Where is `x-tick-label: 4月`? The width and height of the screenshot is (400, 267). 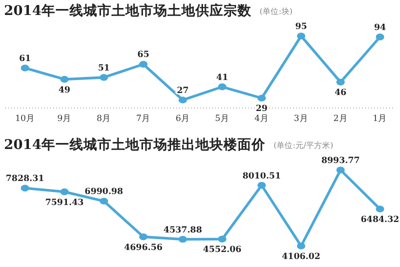
x-tick-label: 4月 is located at coordinates (261, 119).